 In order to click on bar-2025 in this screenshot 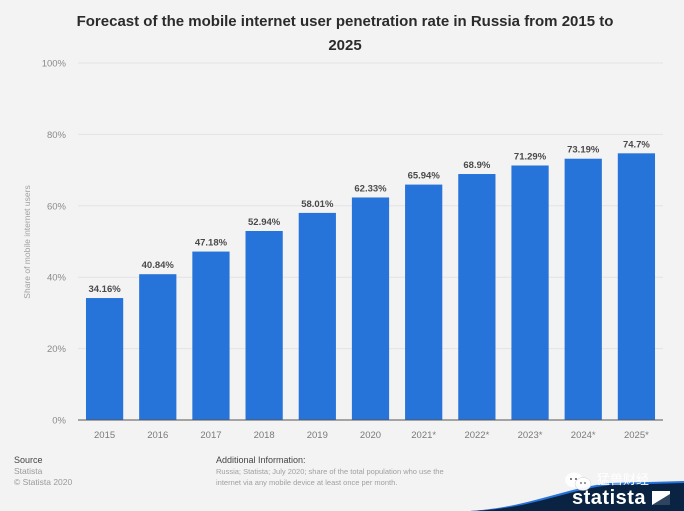, I will do `click(636, 287)`.